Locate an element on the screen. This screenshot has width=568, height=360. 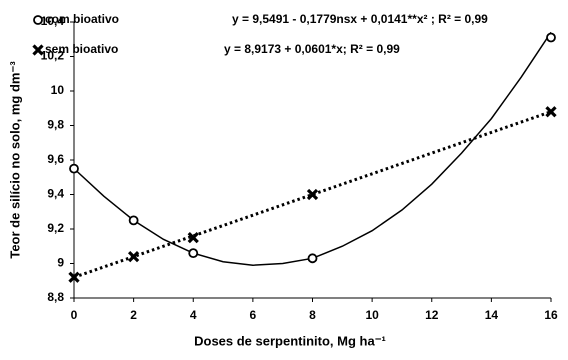
y-tick-label: 9,8 is located at coordinates (55, 125).